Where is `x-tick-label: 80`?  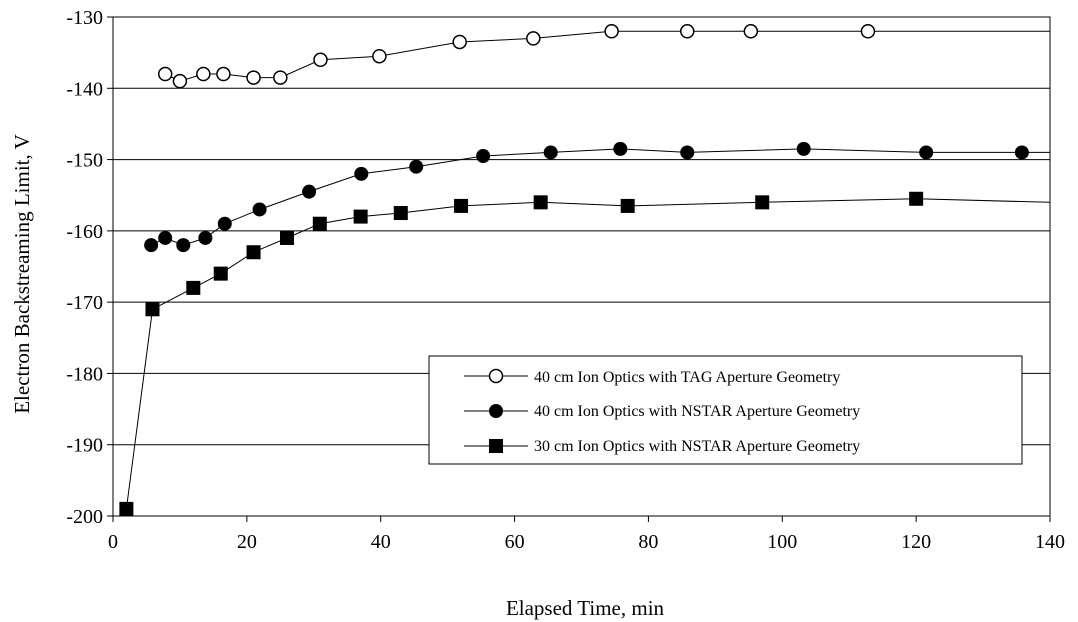
x-tick-label: 80 is located at coordinates (648, 542).